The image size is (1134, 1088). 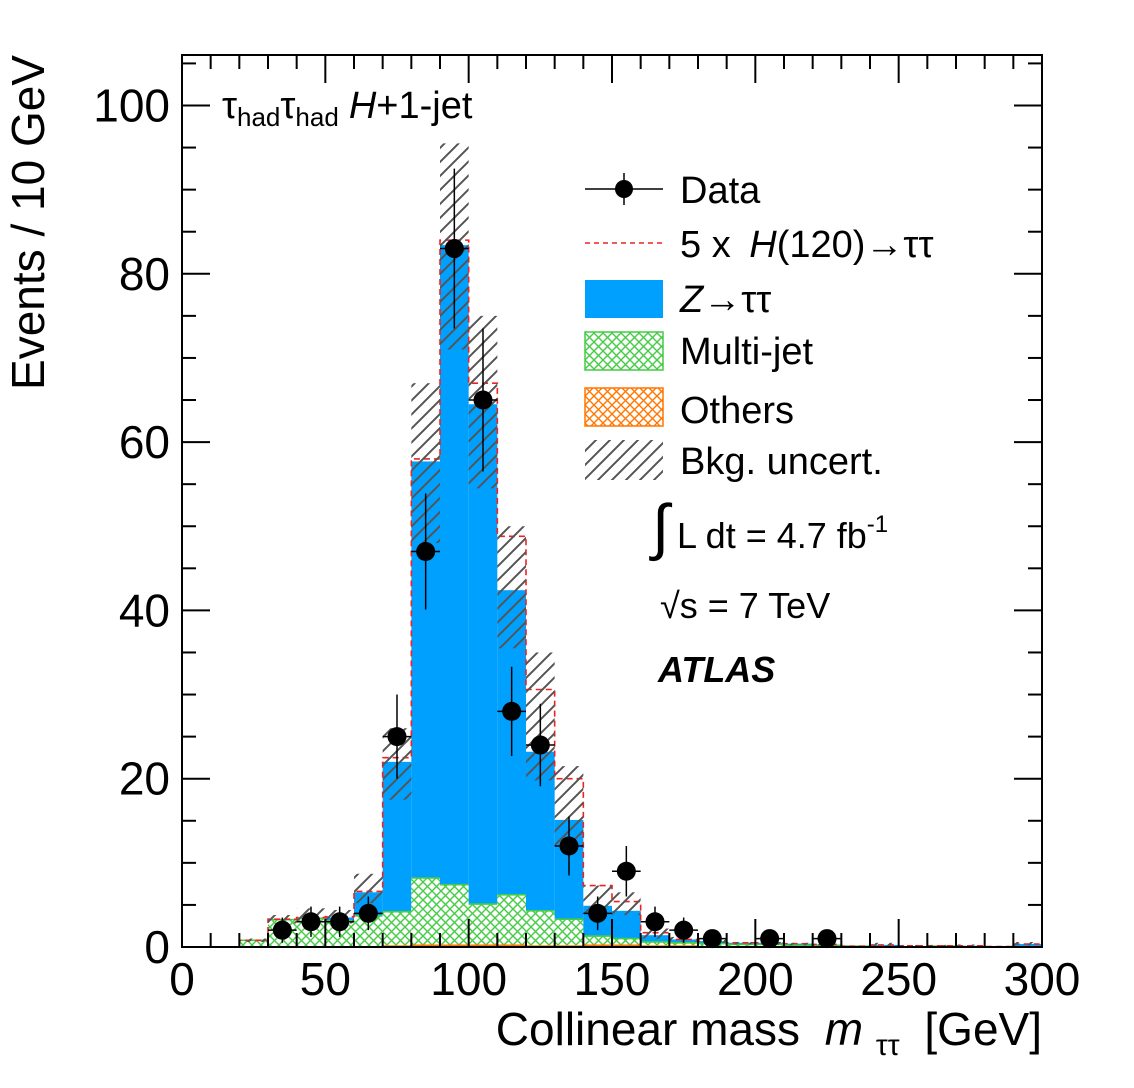 I want to click on y-tick-label: 20, so click(x=144, y=779).